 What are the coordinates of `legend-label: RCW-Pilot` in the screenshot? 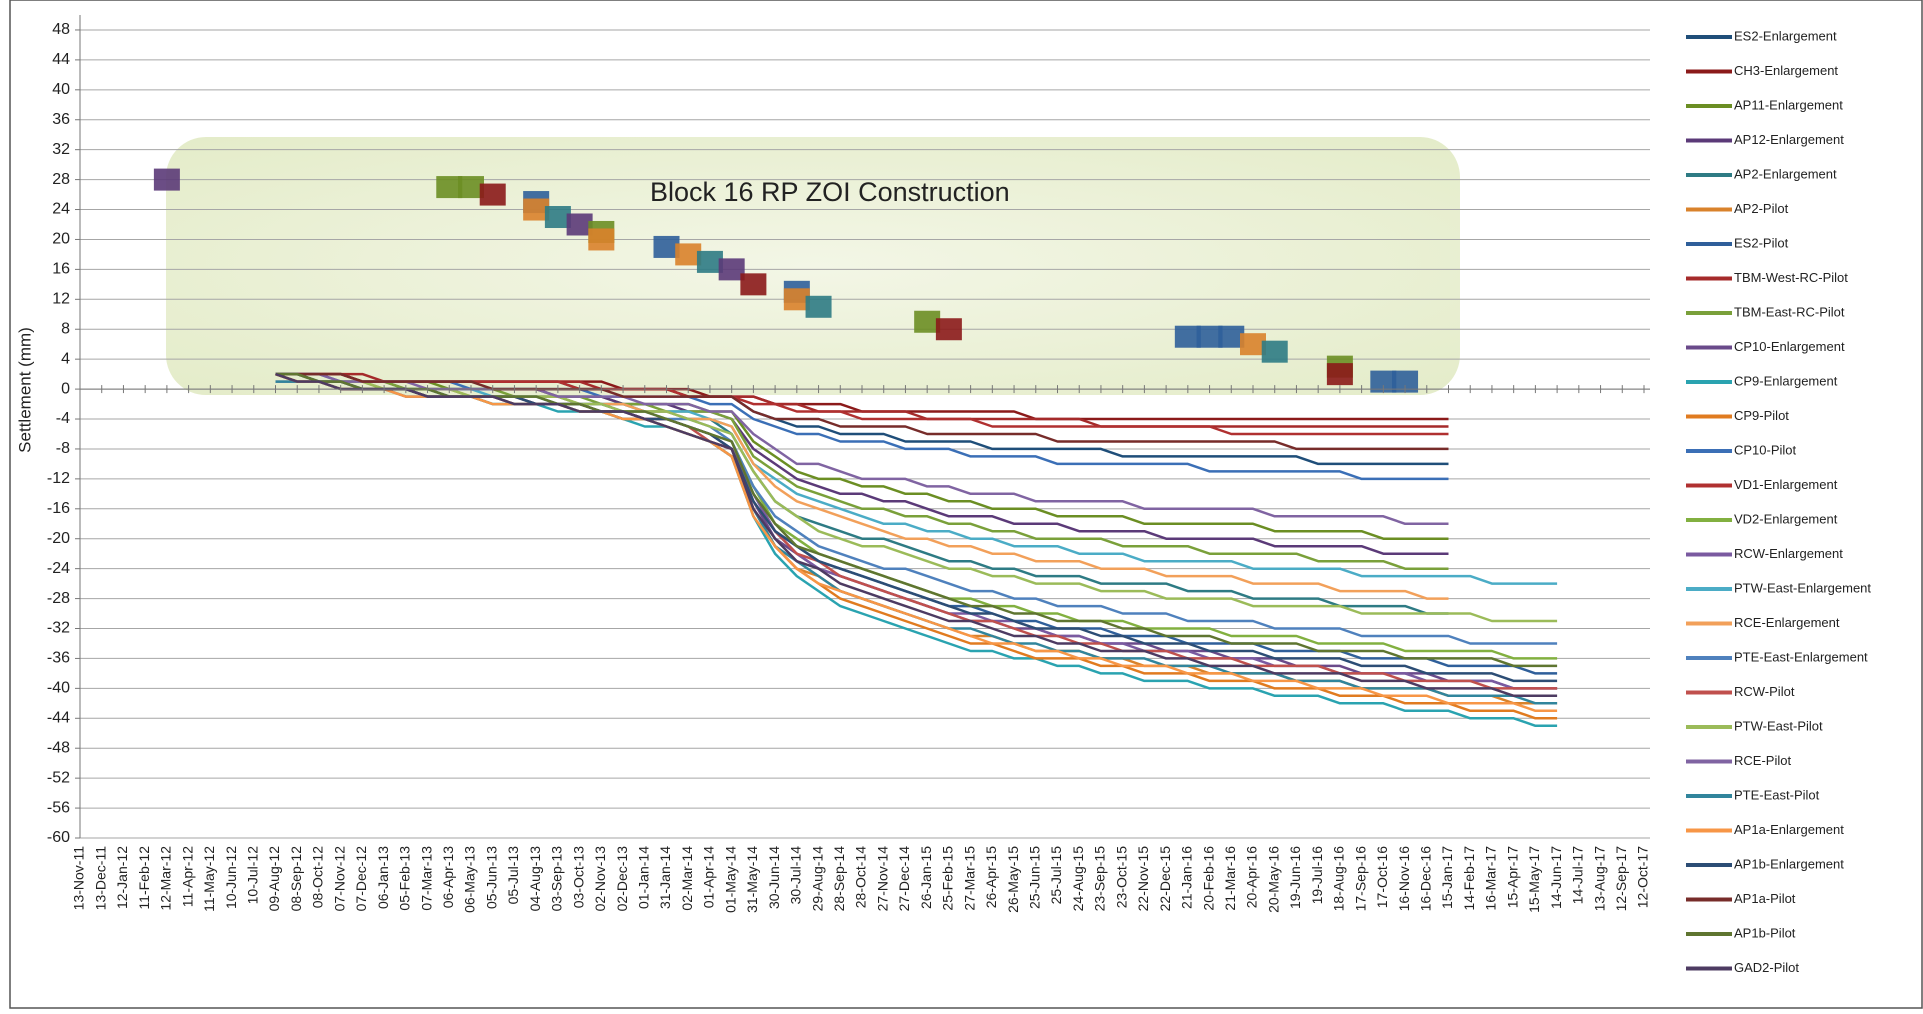 It's located at (1764, 691).